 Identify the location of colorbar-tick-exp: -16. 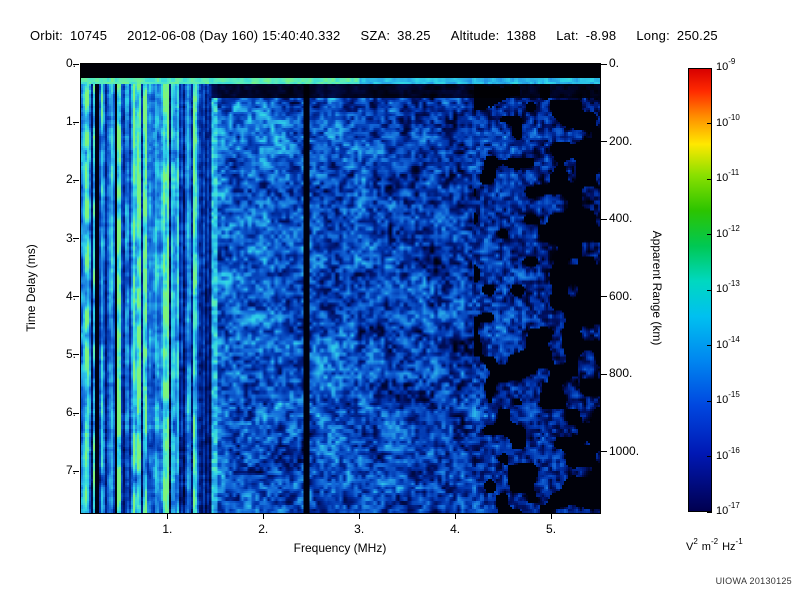
(734, 450).